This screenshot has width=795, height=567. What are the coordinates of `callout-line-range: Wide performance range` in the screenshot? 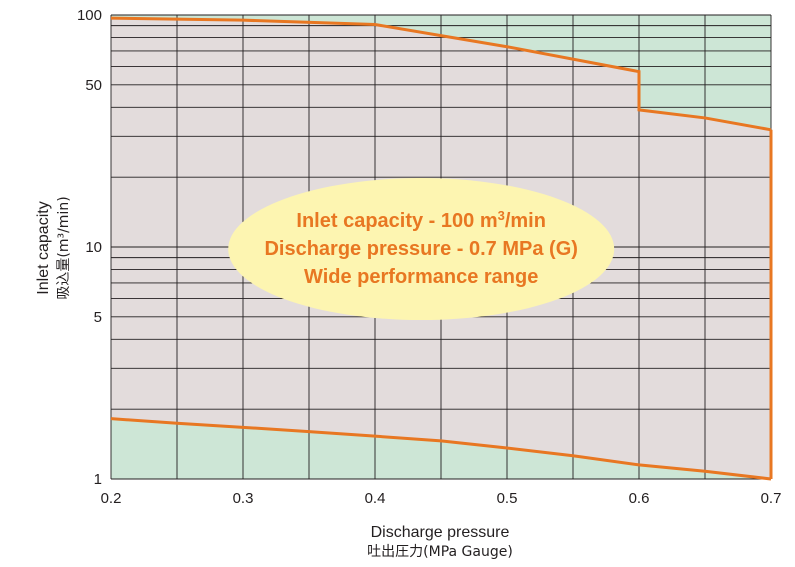 It's located at (421, 277).